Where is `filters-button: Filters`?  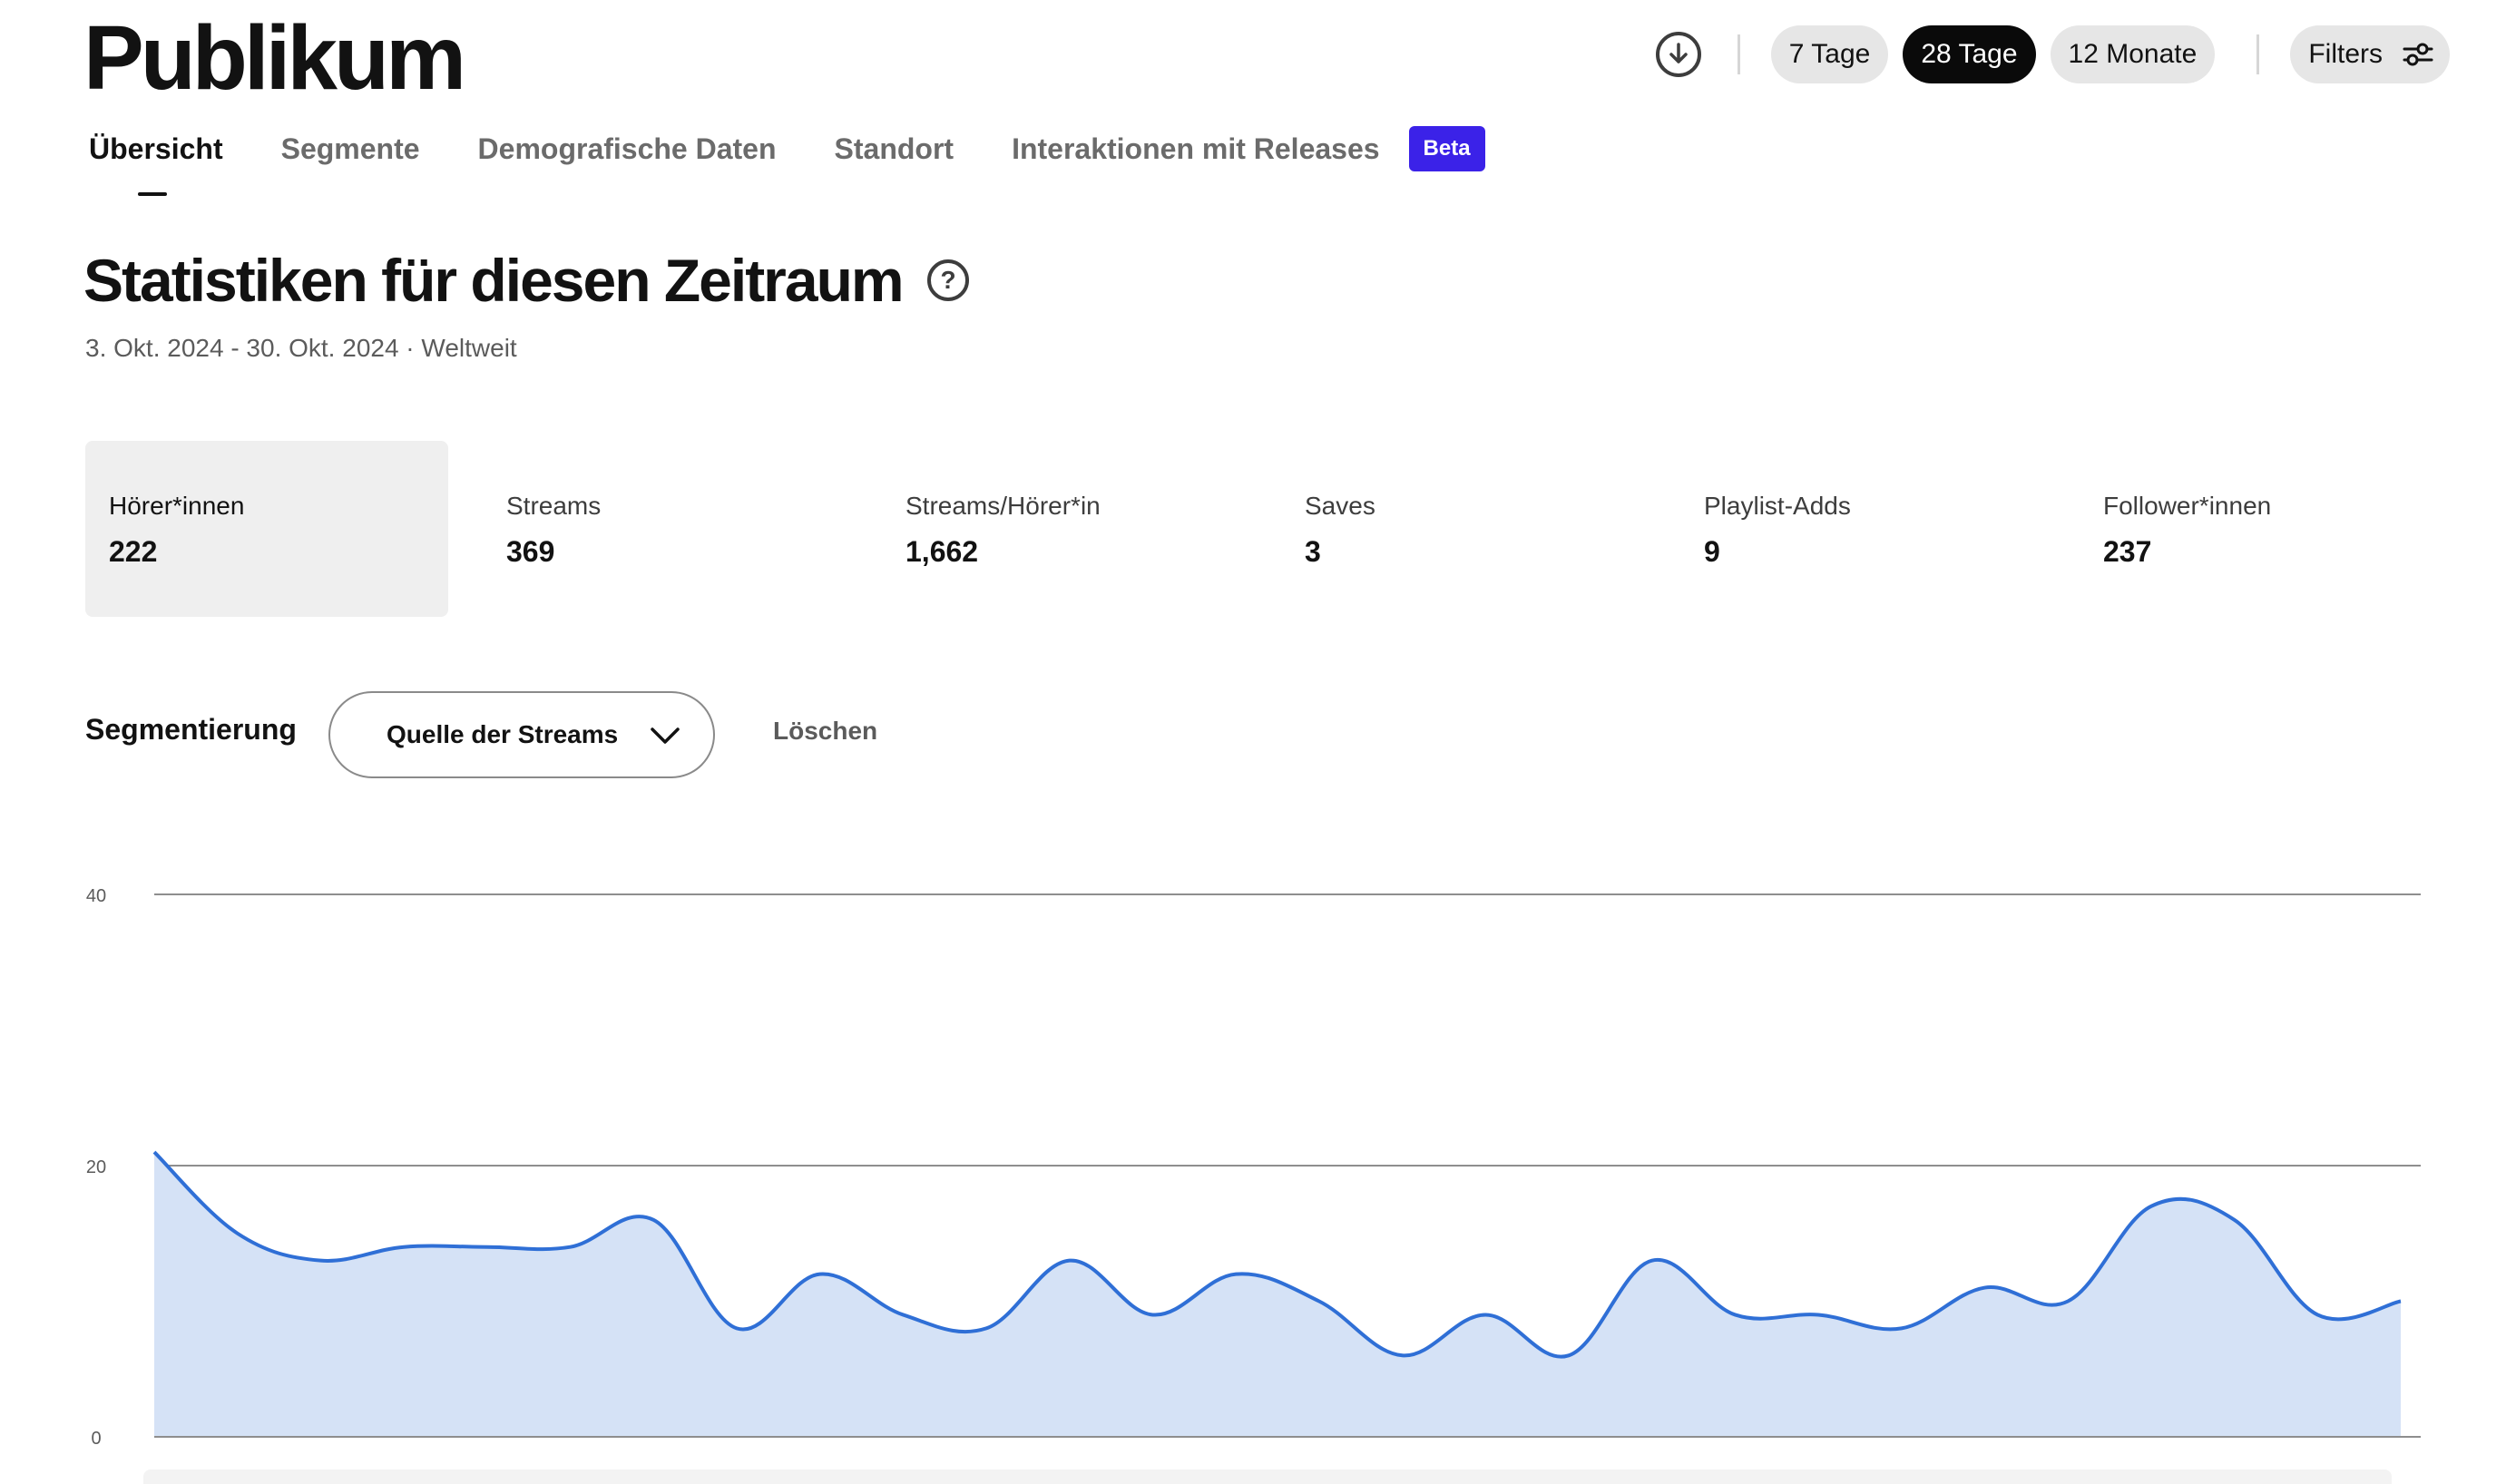
filters-button: Filters is located at coordinates (2370, 54).